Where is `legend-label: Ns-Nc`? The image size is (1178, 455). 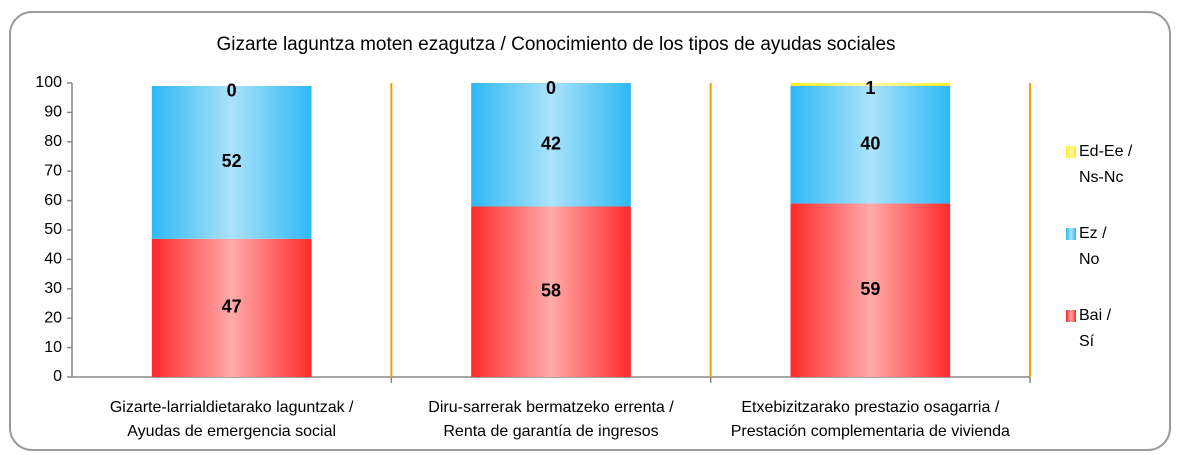 legend-label: Ns-Nc is located at coordinates (1101, 177).